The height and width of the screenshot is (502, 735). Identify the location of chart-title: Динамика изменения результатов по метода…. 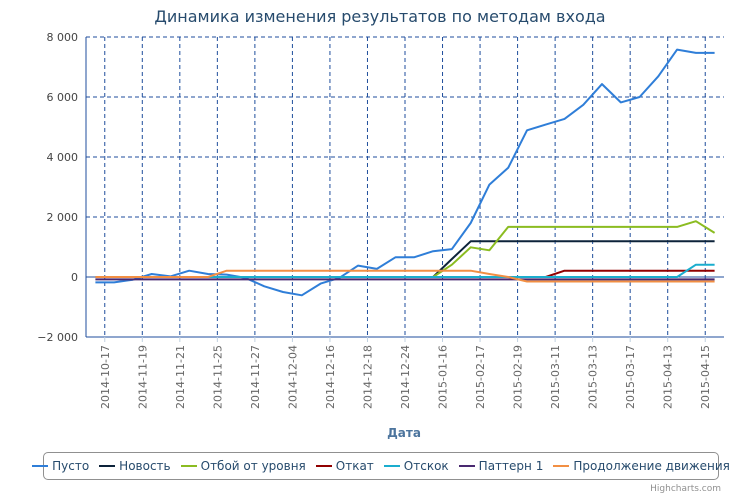
(379, 16).